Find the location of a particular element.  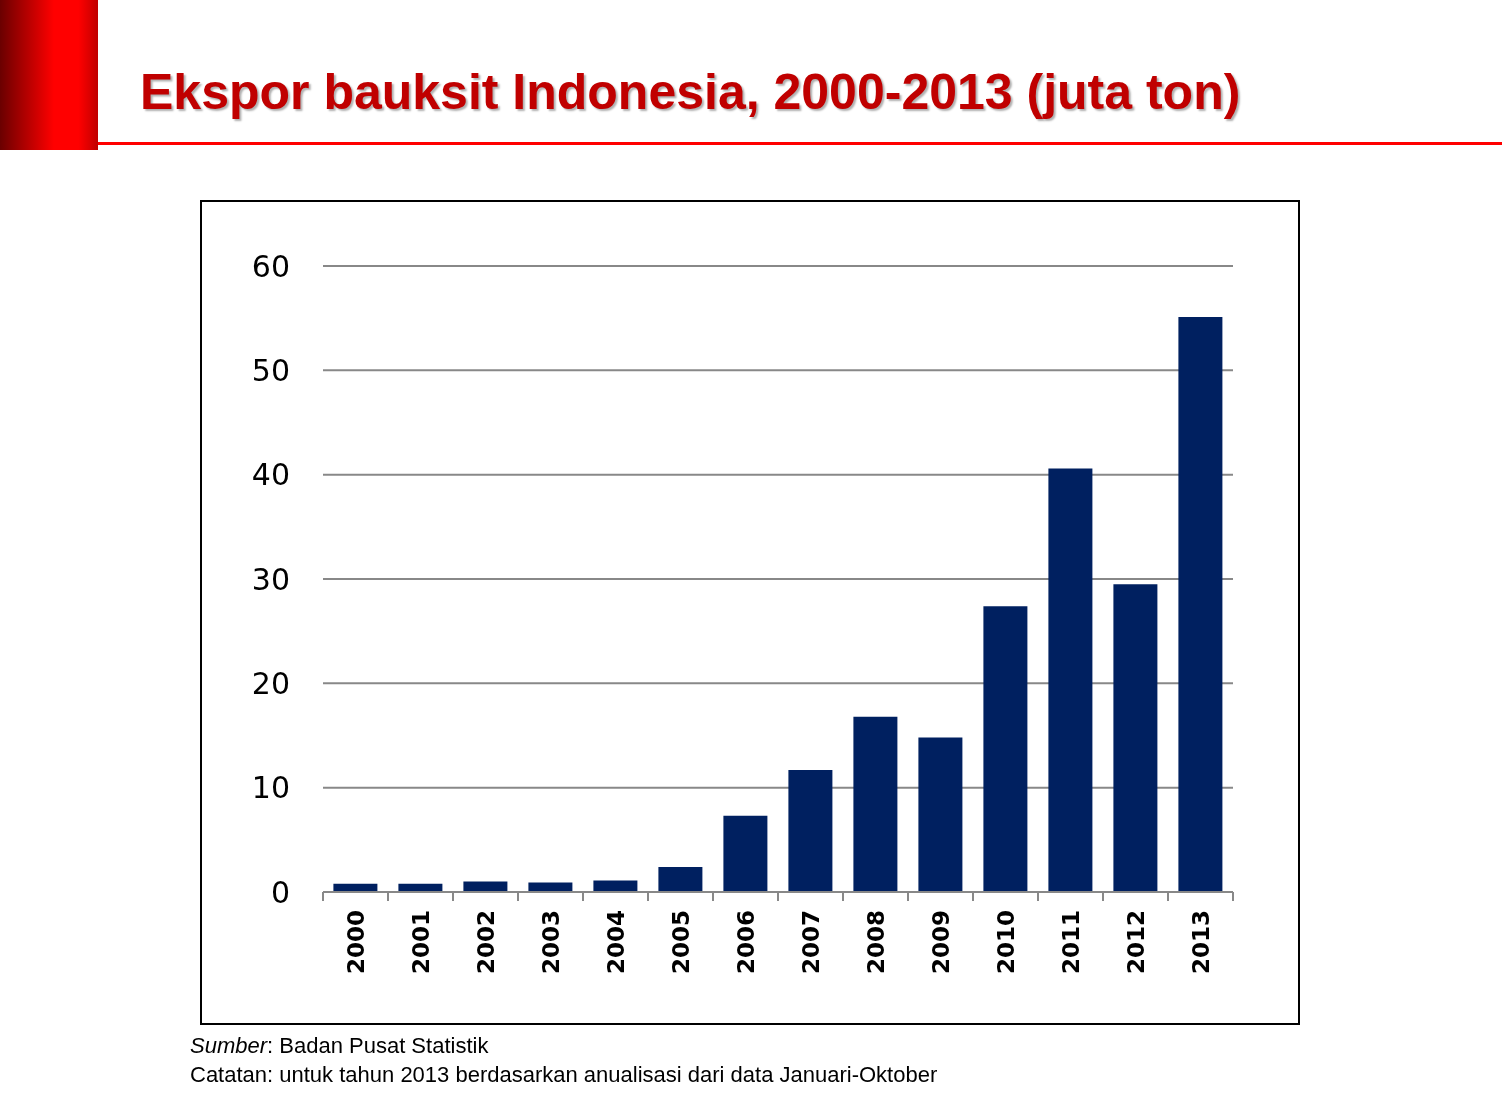

y-tick-label: 0 is located at coordinates (280, 892).